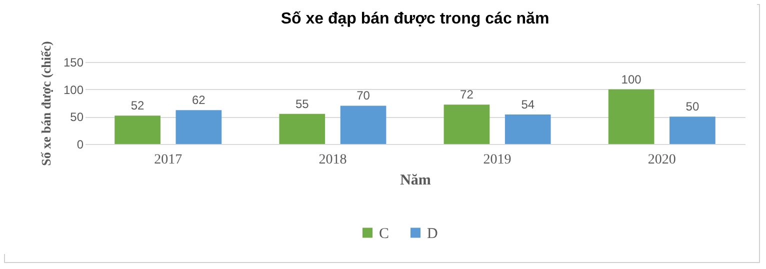  What do you see at coordinates (73, 89) in the screenshot?
I see `y-tick-label: 100` at bounding box center [73, 89].